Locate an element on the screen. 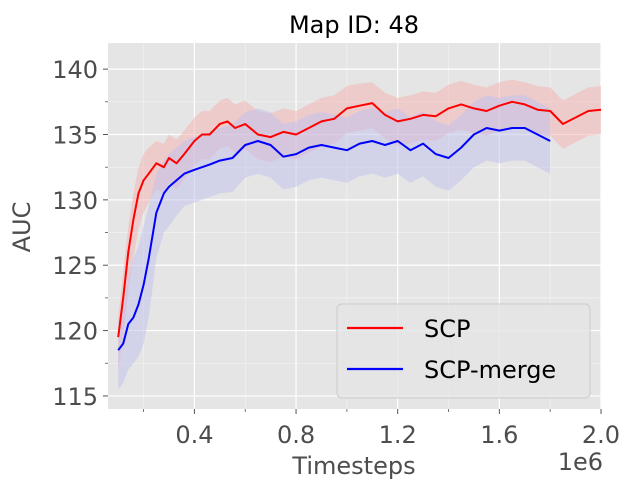 The height and width of the screenshot is (491, 634). legend: SCP SCP-merge is located at coordinates (463, 351).